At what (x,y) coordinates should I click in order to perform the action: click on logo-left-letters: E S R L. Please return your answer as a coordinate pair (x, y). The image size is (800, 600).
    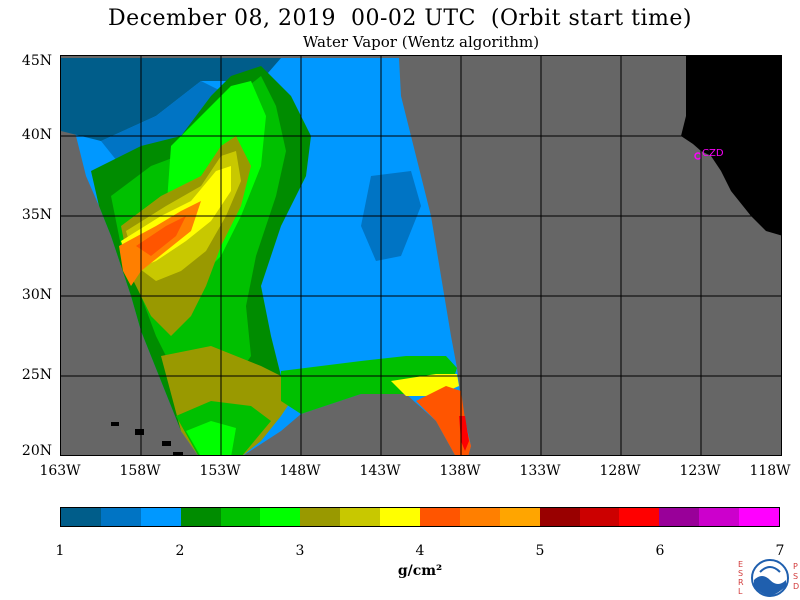
    Looking at the image, I should click on (742, 578).